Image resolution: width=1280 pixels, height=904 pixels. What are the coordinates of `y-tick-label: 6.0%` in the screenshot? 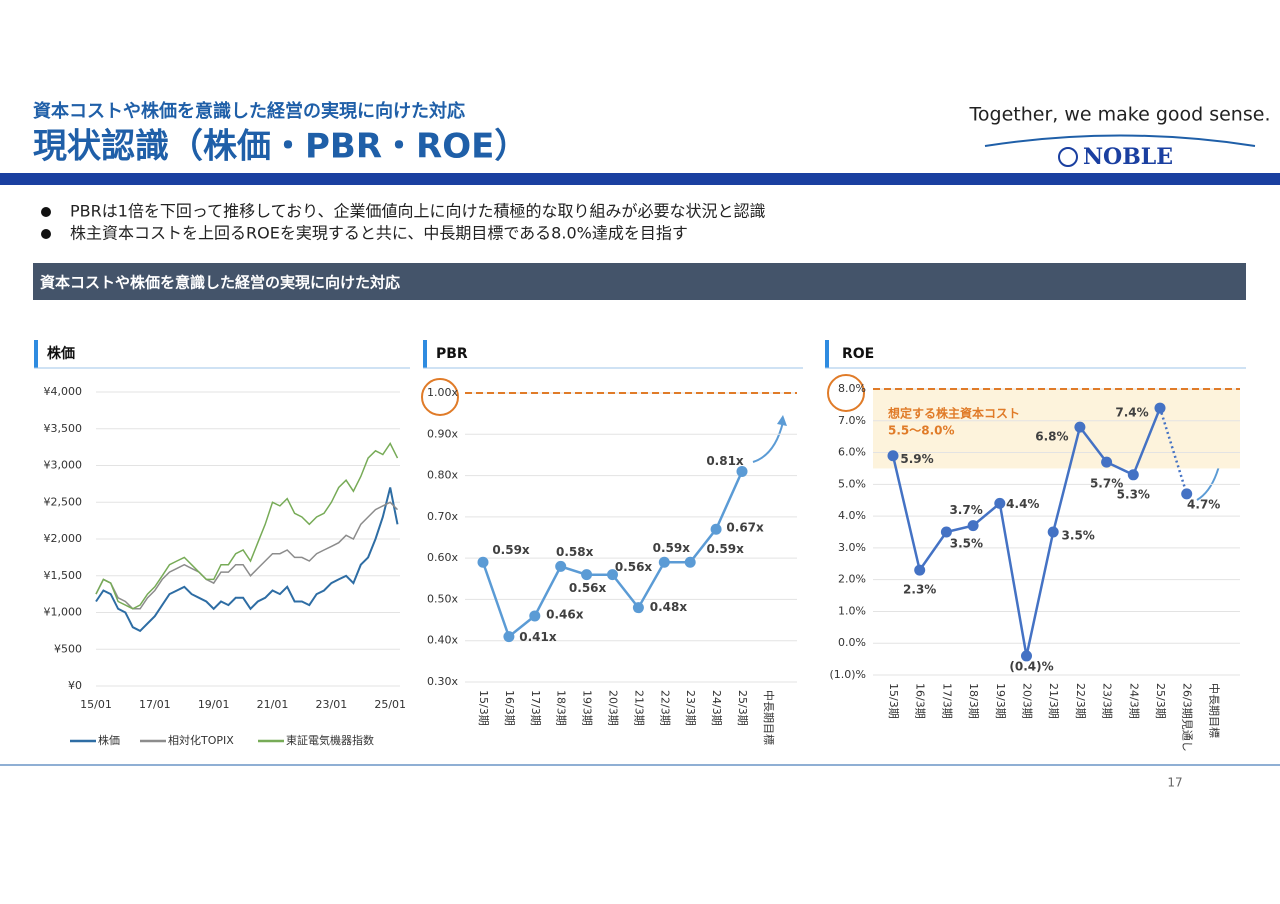 It's located at (852, 452).